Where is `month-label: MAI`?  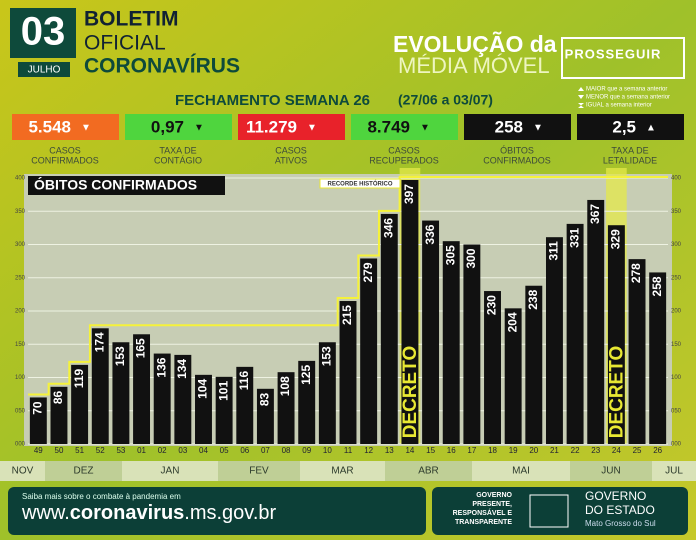 month-label: MAI is located at coordinates (521, 471).